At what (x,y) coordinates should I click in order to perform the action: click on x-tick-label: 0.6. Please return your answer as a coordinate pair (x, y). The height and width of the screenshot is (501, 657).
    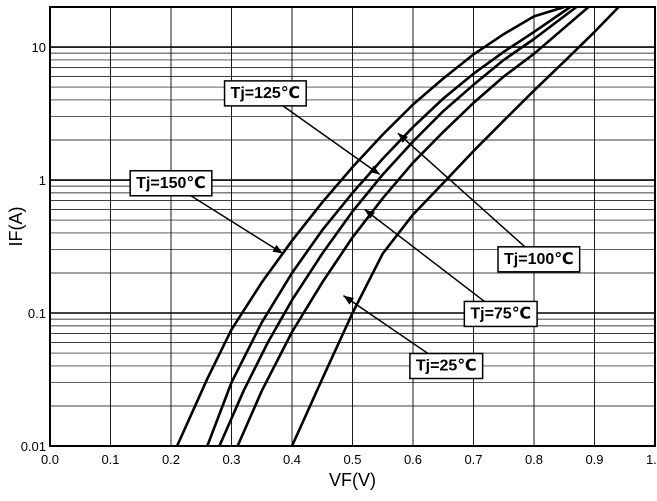
    Looking at the image, I should click on (413, 459).